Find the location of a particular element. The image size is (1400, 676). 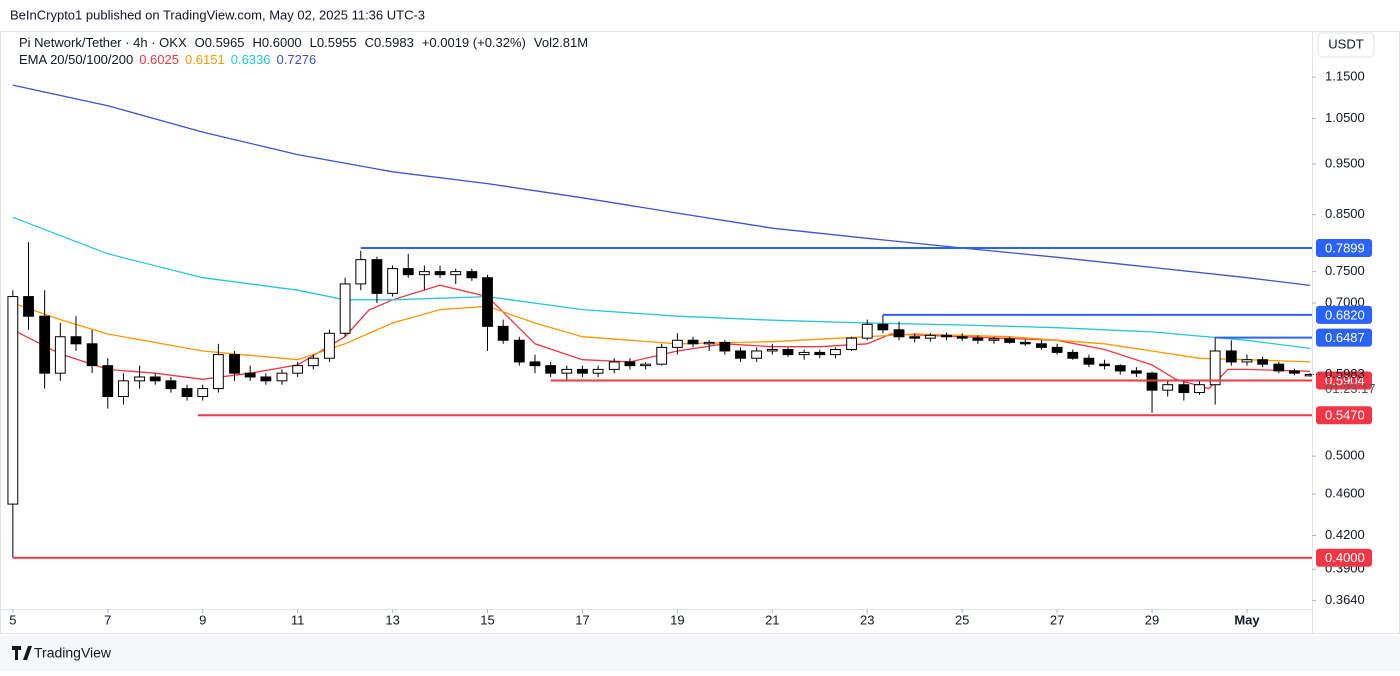

x-tick-label: May is located at coordinates (1247, 619).